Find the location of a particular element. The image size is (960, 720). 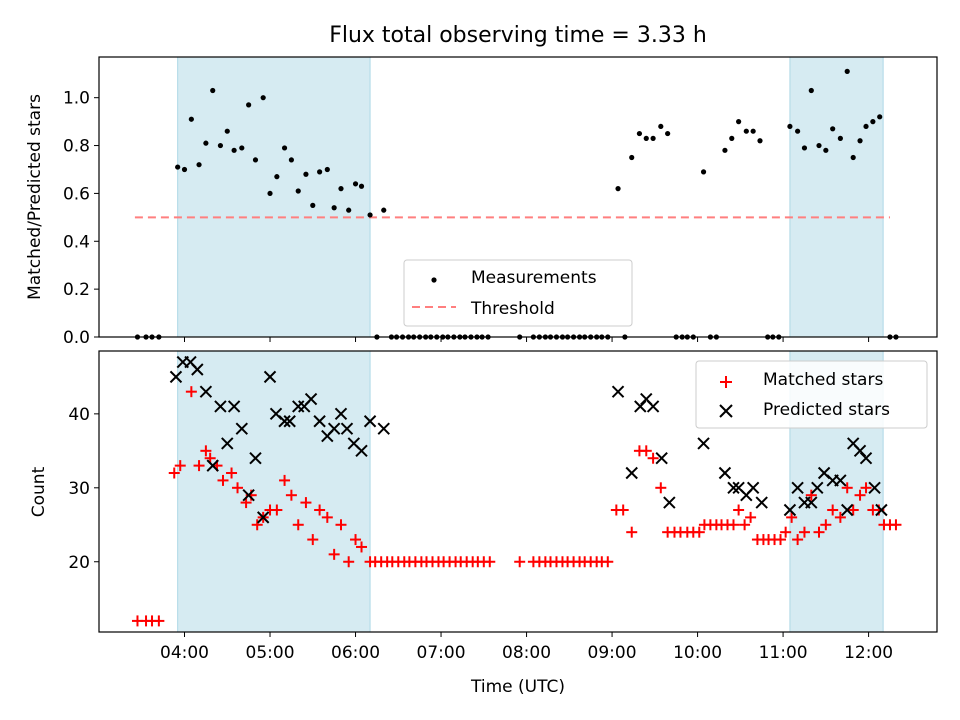

top-y-tick-label: 1.0 is located at coordinates (76, 99).